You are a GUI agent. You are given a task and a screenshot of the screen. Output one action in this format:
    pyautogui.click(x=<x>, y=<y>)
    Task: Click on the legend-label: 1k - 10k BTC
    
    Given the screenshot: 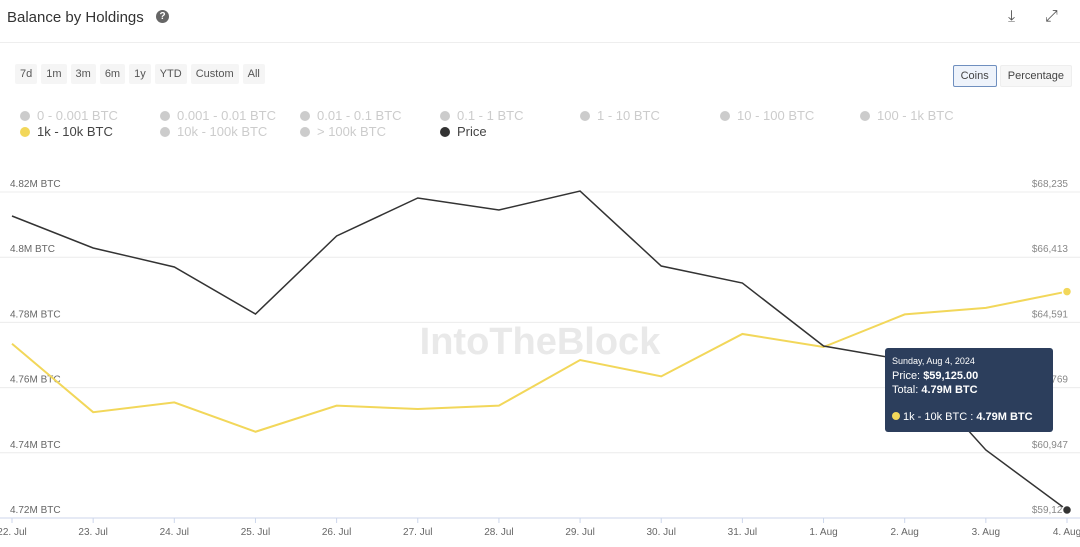 What is the action you would take?
    pyautogui.click(x=75, y=131)
    